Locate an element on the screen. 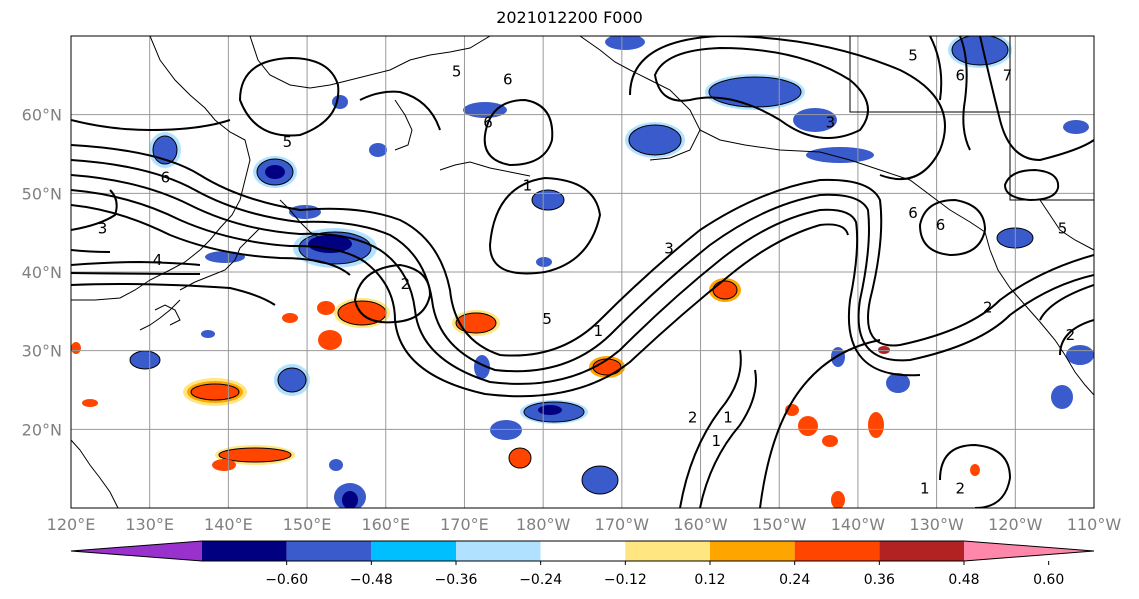 The image size is (1139, 599). colorbar-outline is located at coordinates (582, 551).